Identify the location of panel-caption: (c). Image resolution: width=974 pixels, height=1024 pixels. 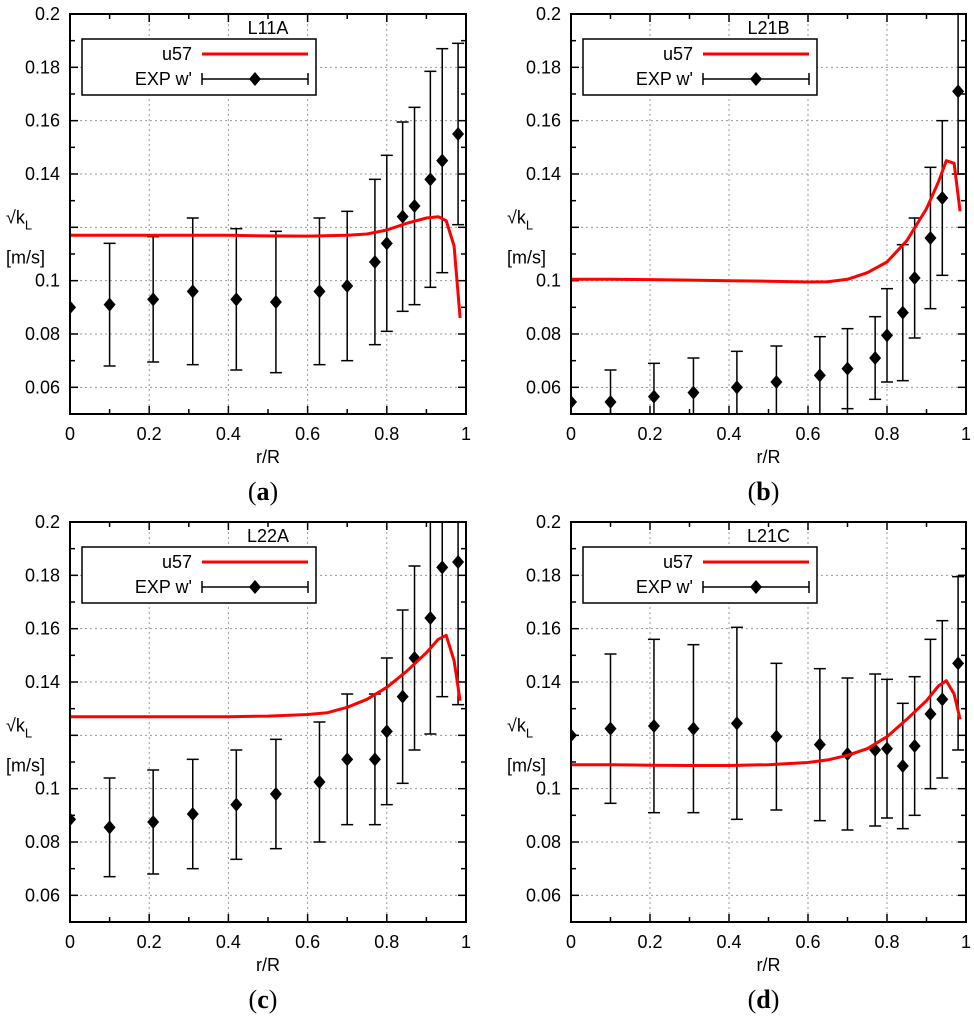
(263, 999).